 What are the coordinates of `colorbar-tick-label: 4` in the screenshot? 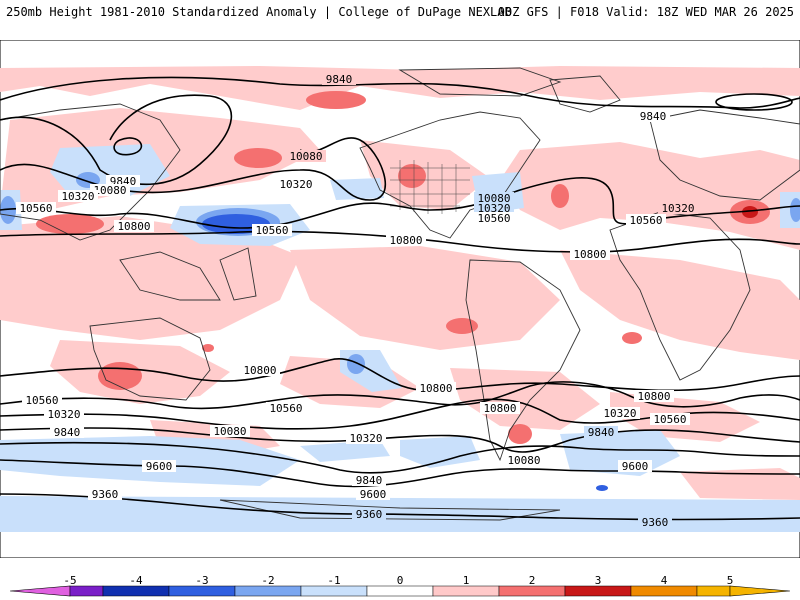 It's located at (664, 580).